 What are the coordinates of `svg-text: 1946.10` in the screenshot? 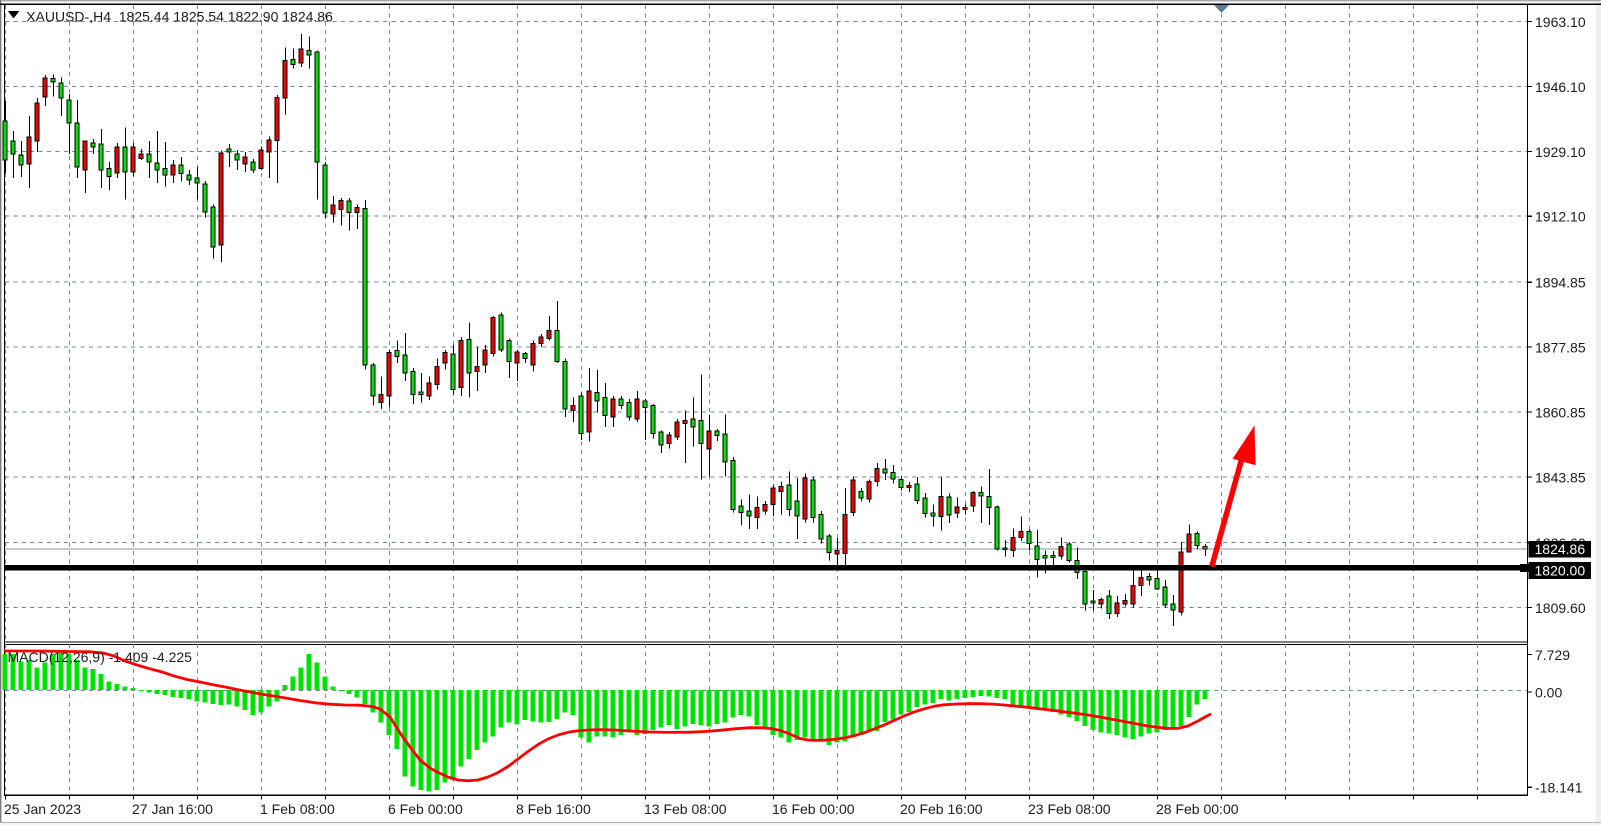 It's located at (1560, 87).